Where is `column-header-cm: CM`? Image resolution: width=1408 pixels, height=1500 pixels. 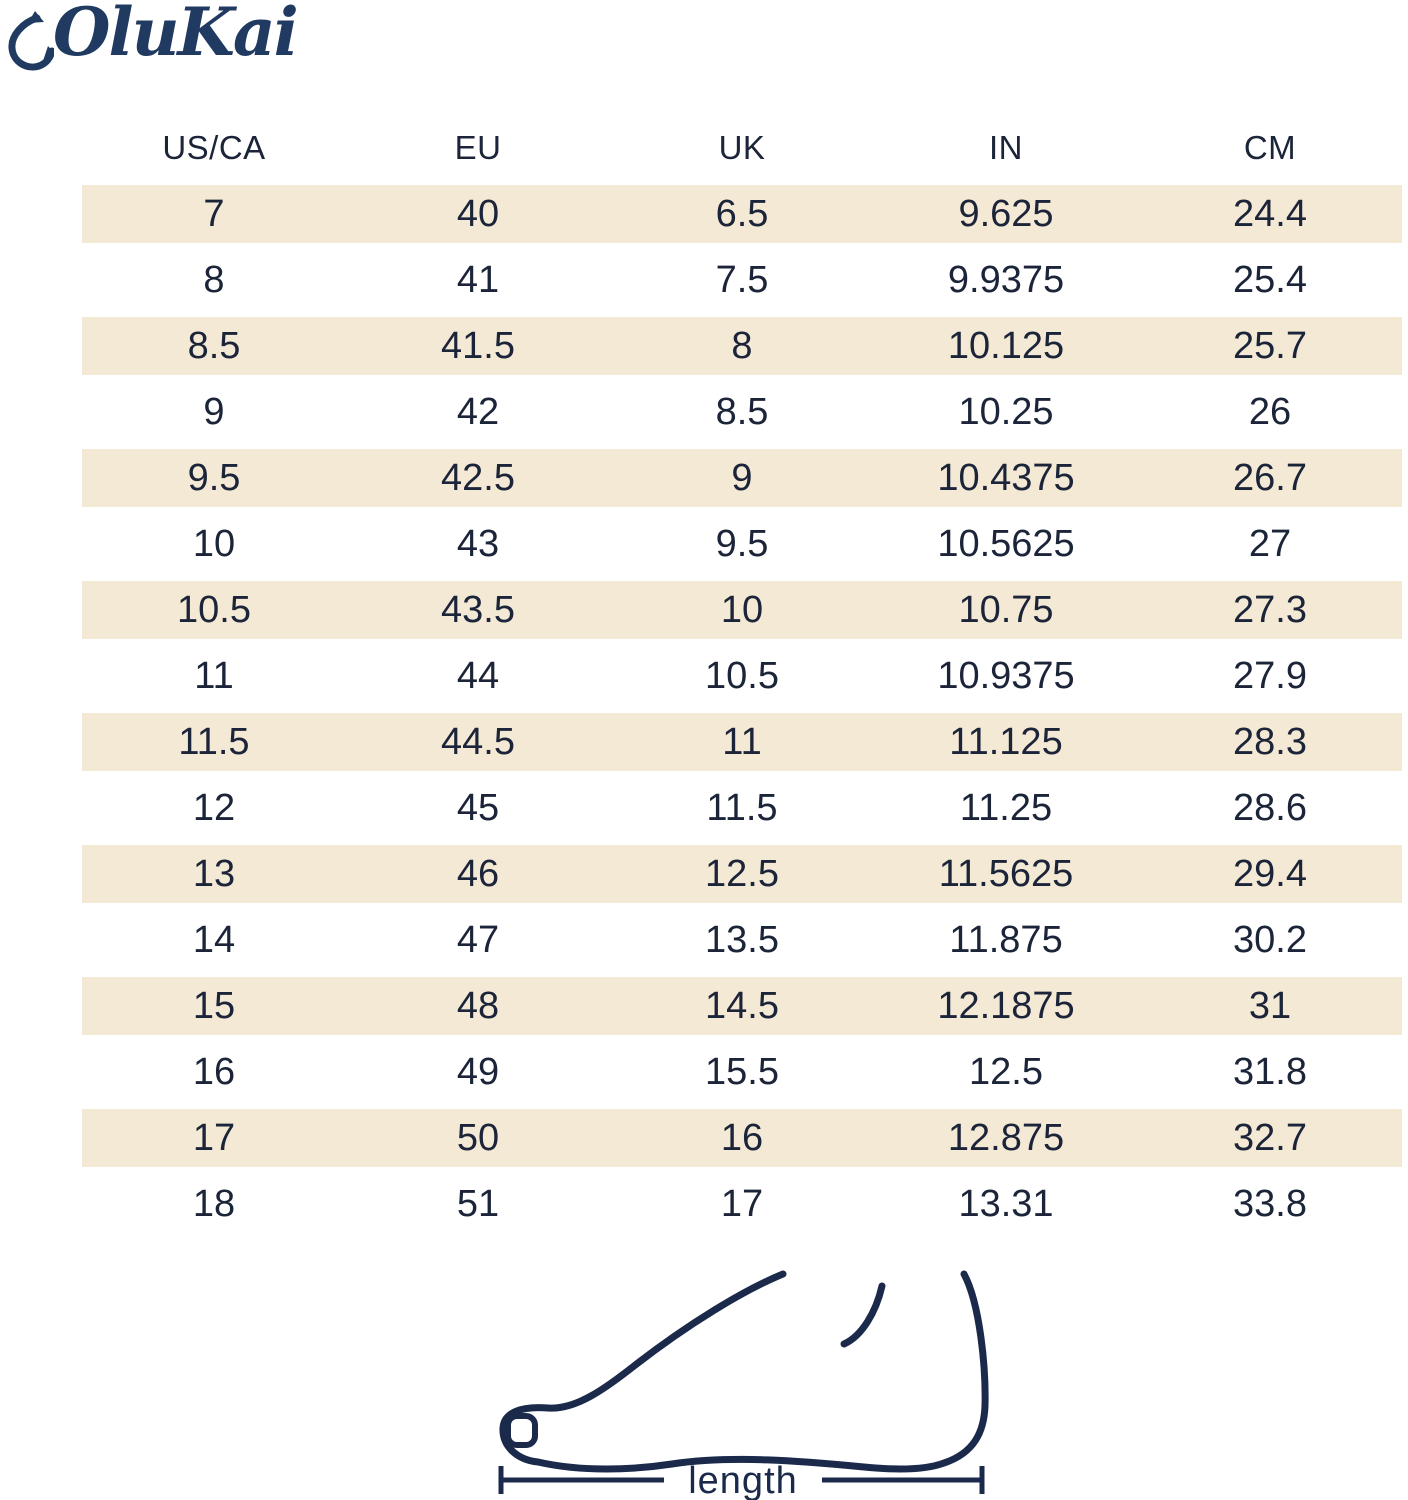 column-header-cm: CM is located at coordinates (1270, 147).